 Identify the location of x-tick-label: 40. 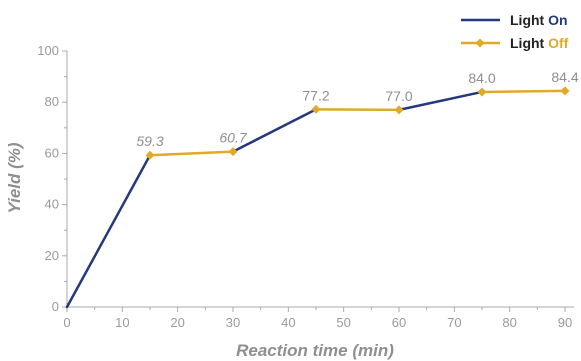
(288, 322).